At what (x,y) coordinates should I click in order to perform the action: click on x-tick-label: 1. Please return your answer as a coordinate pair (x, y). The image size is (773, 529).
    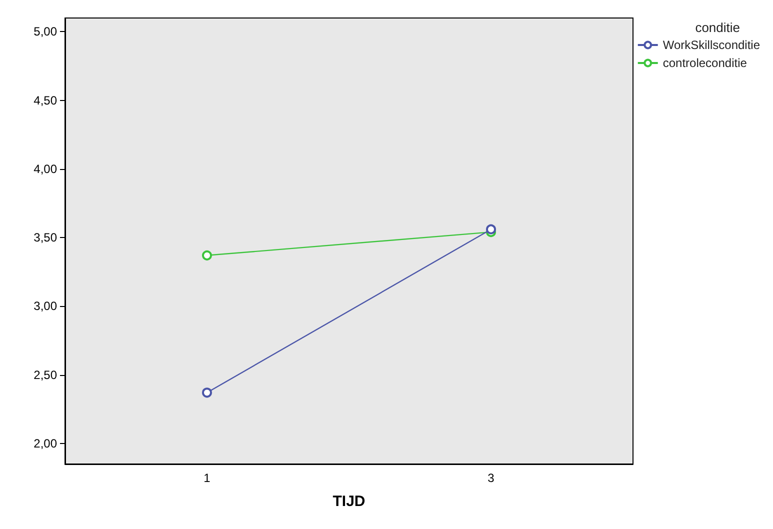
    Looking at the image, I should click on (207, 478).